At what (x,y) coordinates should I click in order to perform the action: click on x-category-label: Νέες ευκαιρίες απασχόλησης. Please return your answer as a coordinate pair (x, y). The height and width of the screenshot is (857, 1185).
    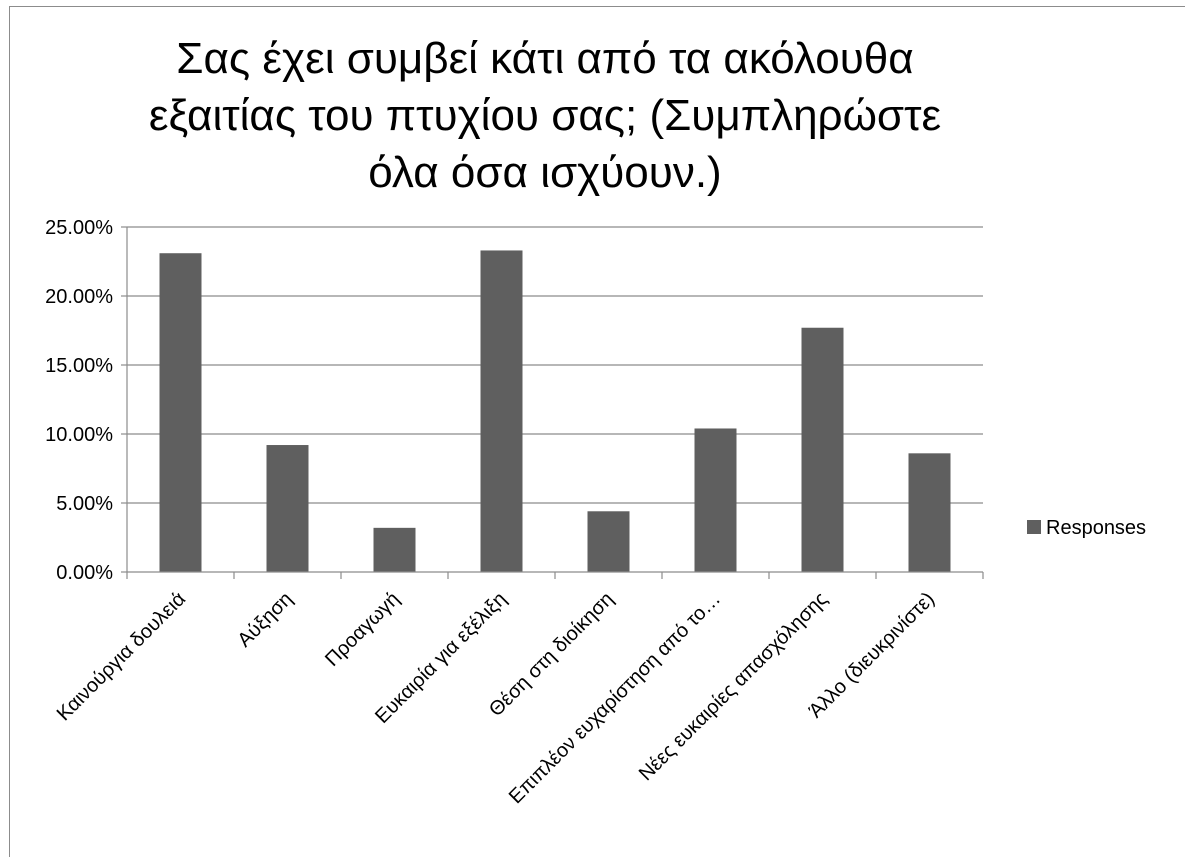
    Looking at the image, I should click on (733, 686).